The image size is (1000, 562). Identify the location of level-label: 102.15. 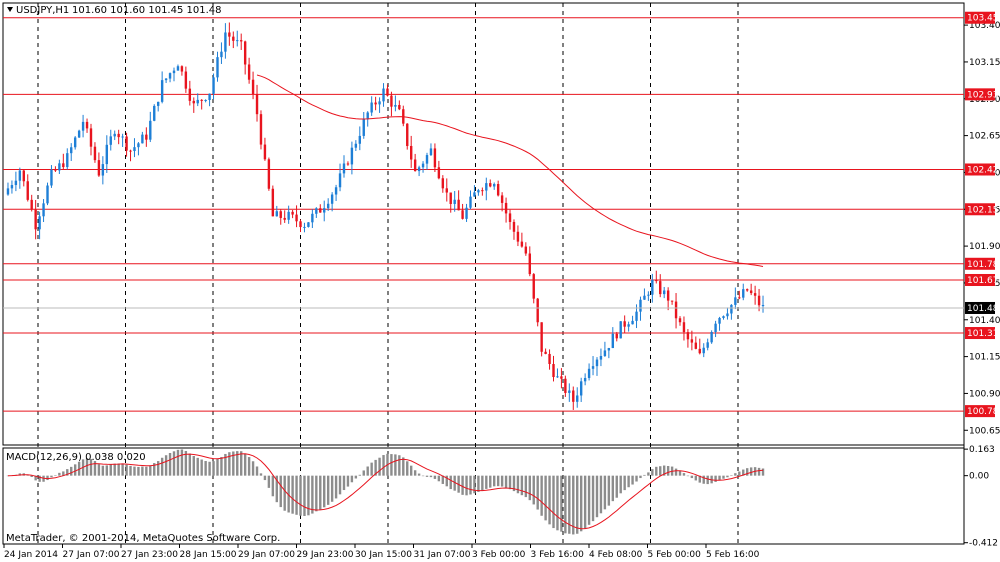
(983, 210).